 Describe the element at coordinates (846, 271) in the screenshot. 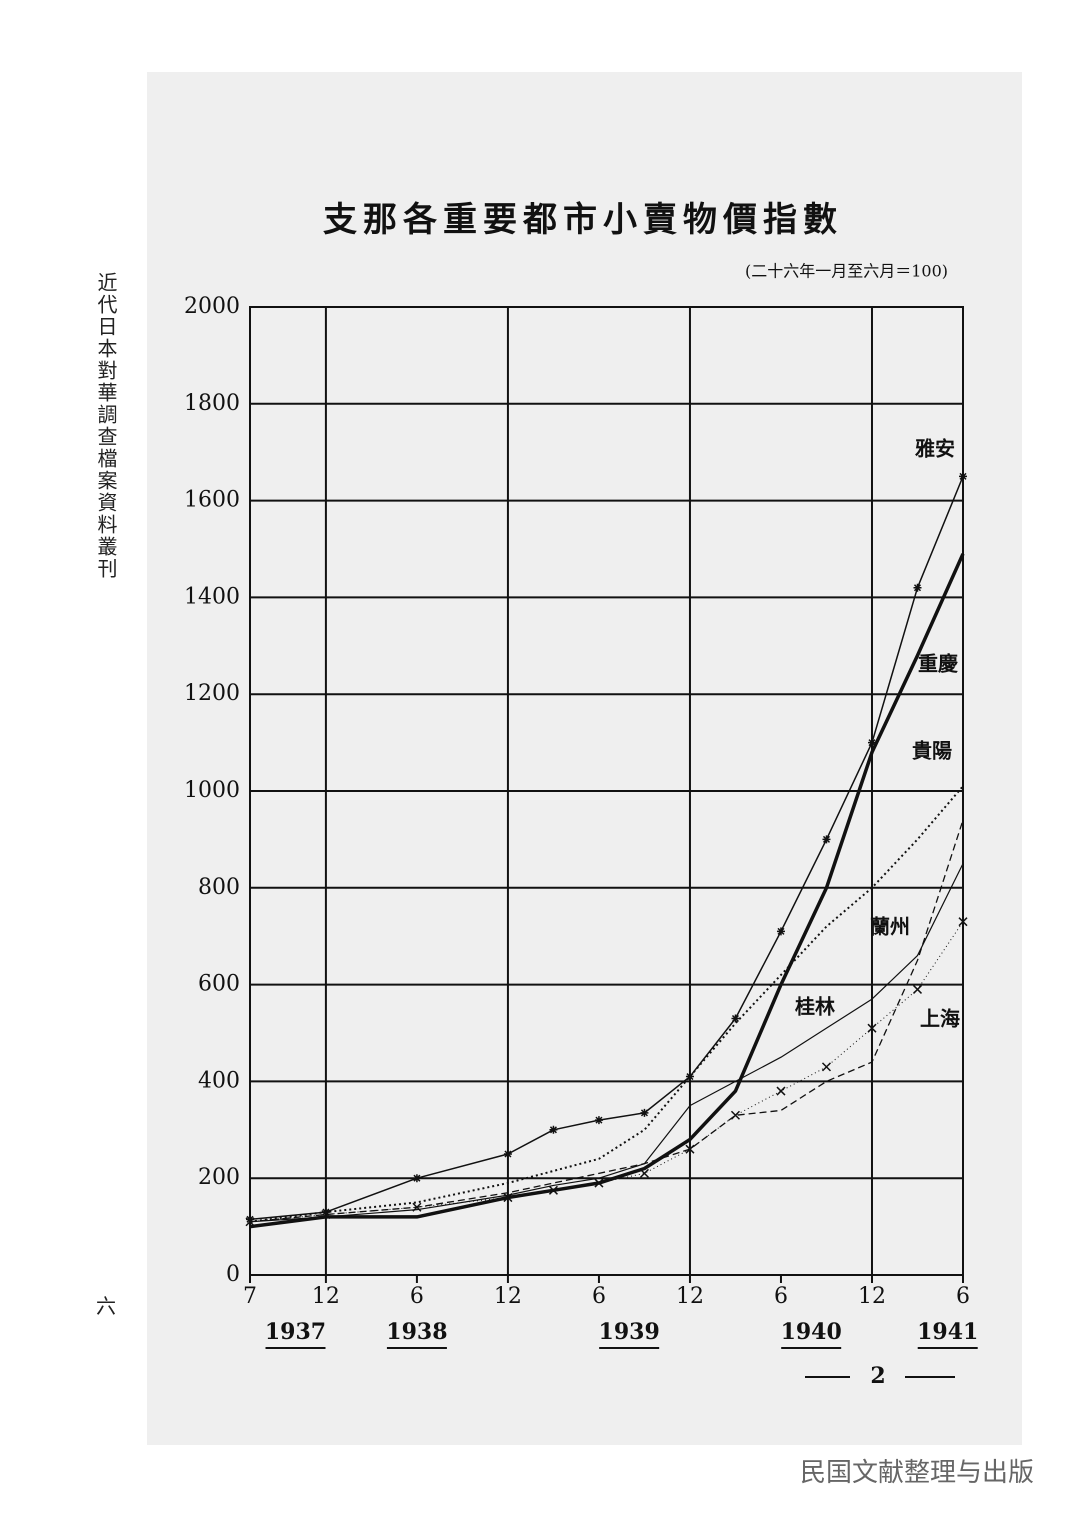

I see `chart-subtitle: (二十六年一月至六月＝100)` at that location.